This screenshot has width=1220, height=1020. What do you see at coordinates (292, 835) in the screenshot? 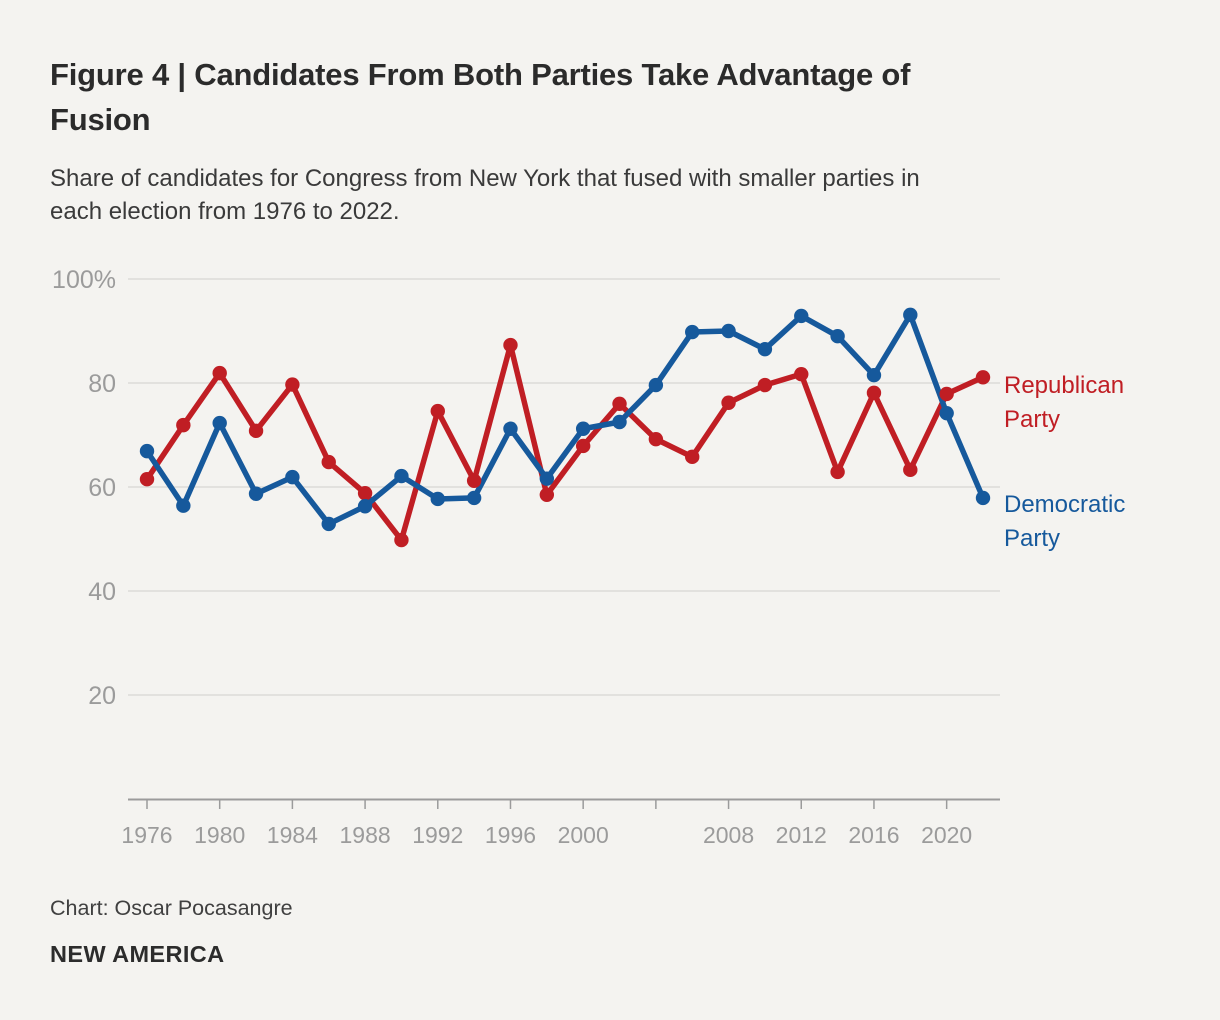
I see `svg-text: 1984` at bounding box center [292, 835].